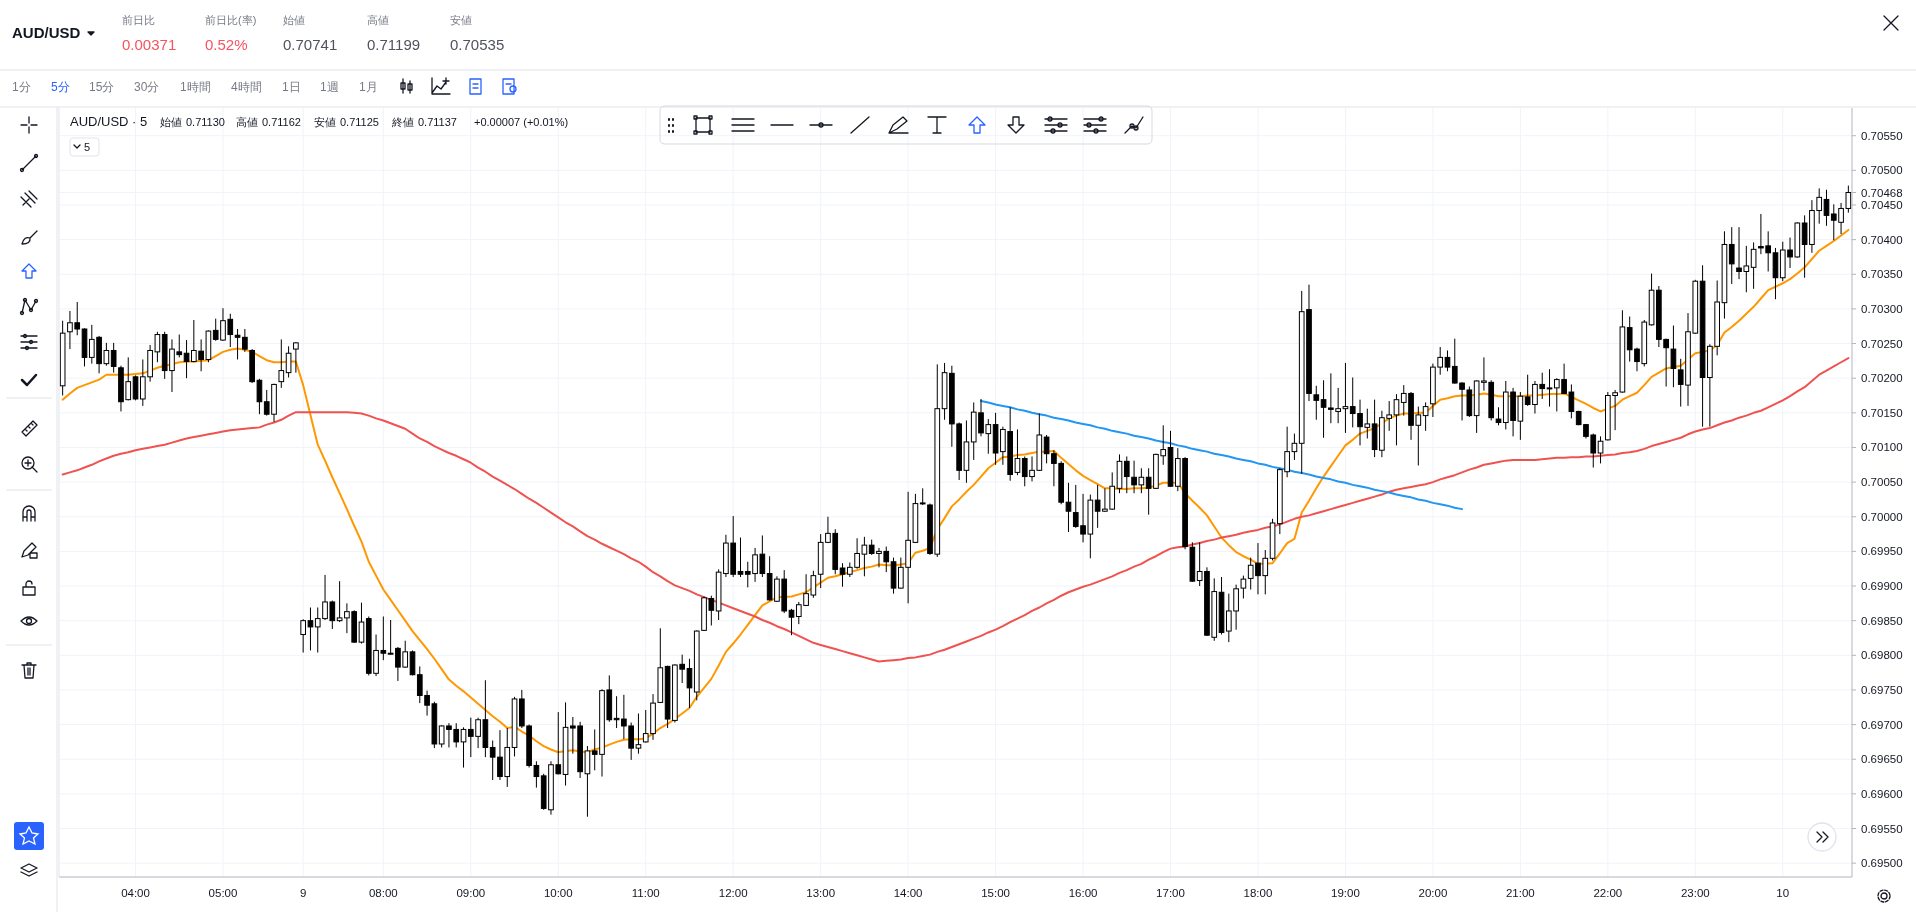 The width and height of the screenshot is (1916, 912). I want to click on x-tick-label: 13:00, so click(821, 893).